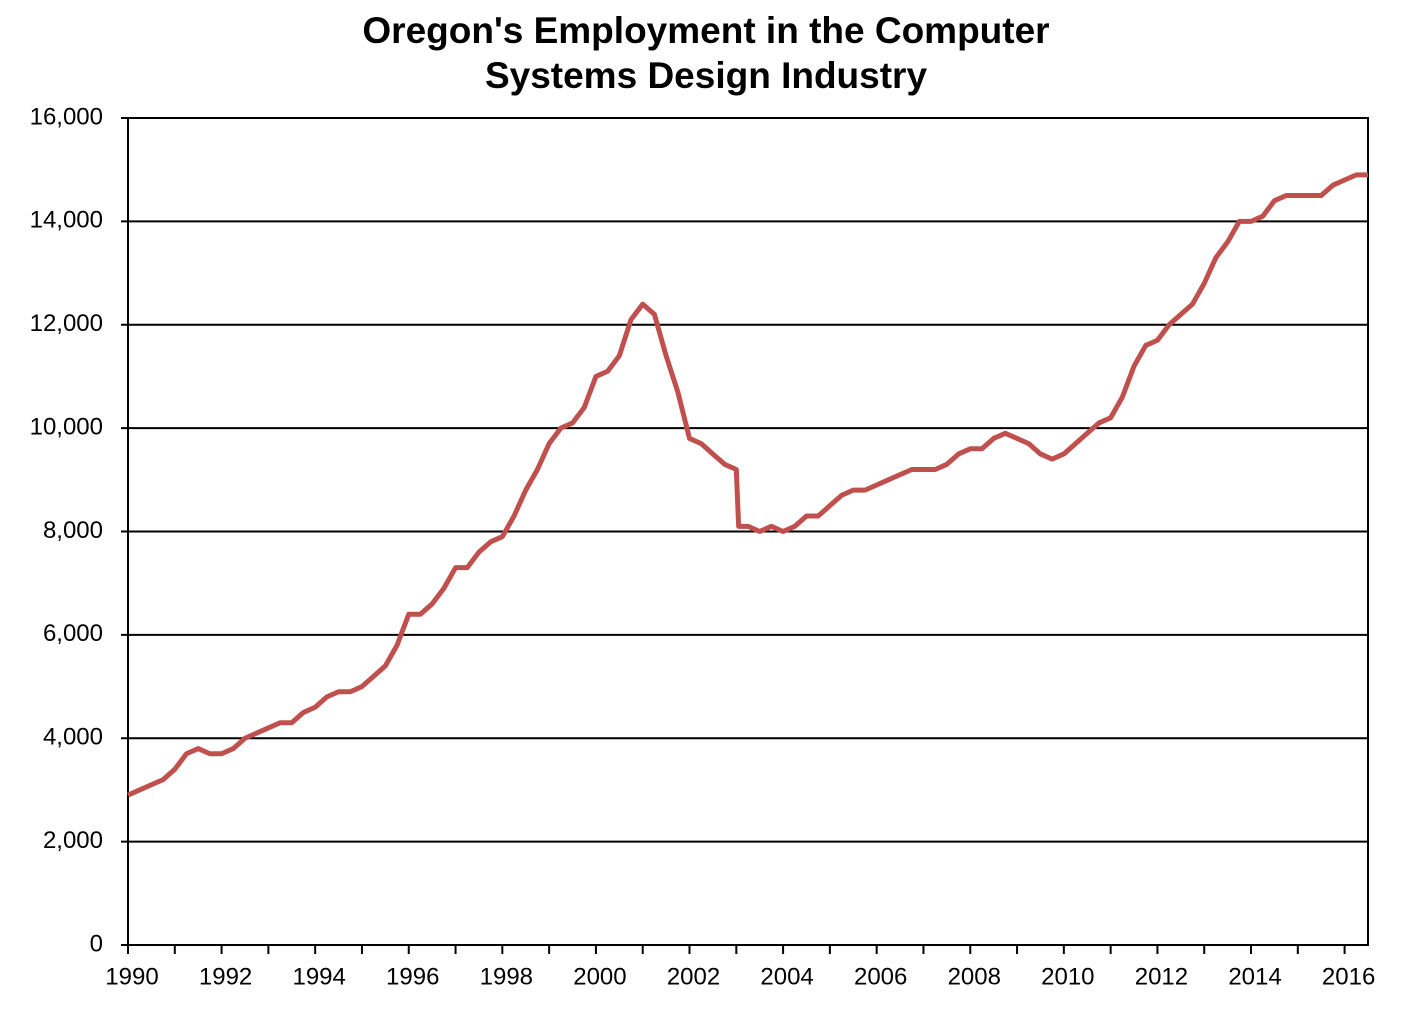 This screenshot has width=1422, height=1033. I want to click on x-tick-label: 2016, so click(1348, 976).